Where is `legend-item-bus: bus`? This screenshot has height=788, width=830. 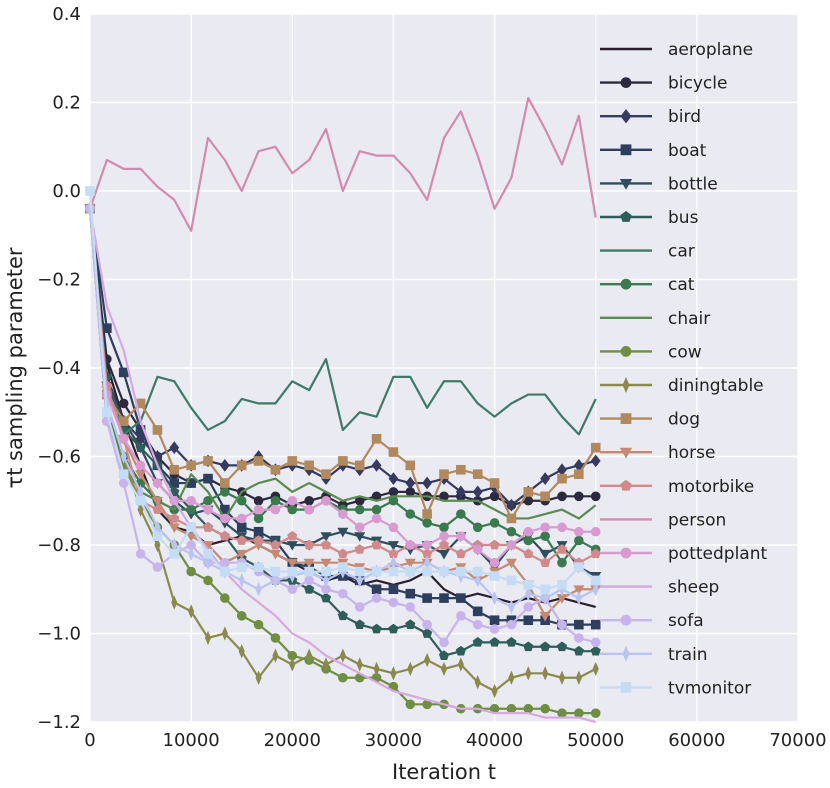
legend-item-bus: bus is located at coordinates (649, 218).